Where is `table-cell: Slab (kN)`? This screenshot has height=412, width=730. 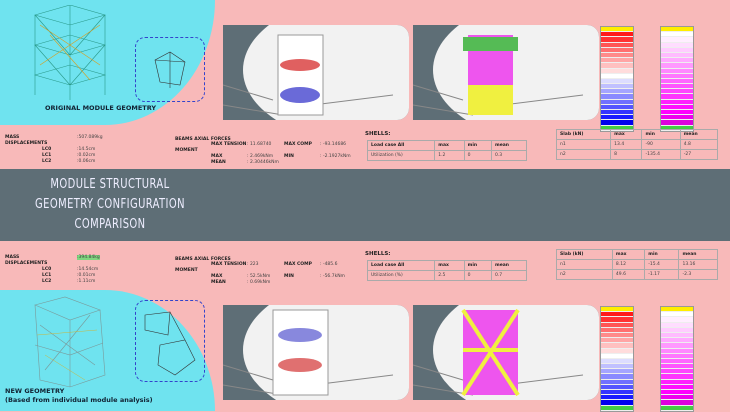 table-cell: Slab (kN) is located at coordinates (584, 254).